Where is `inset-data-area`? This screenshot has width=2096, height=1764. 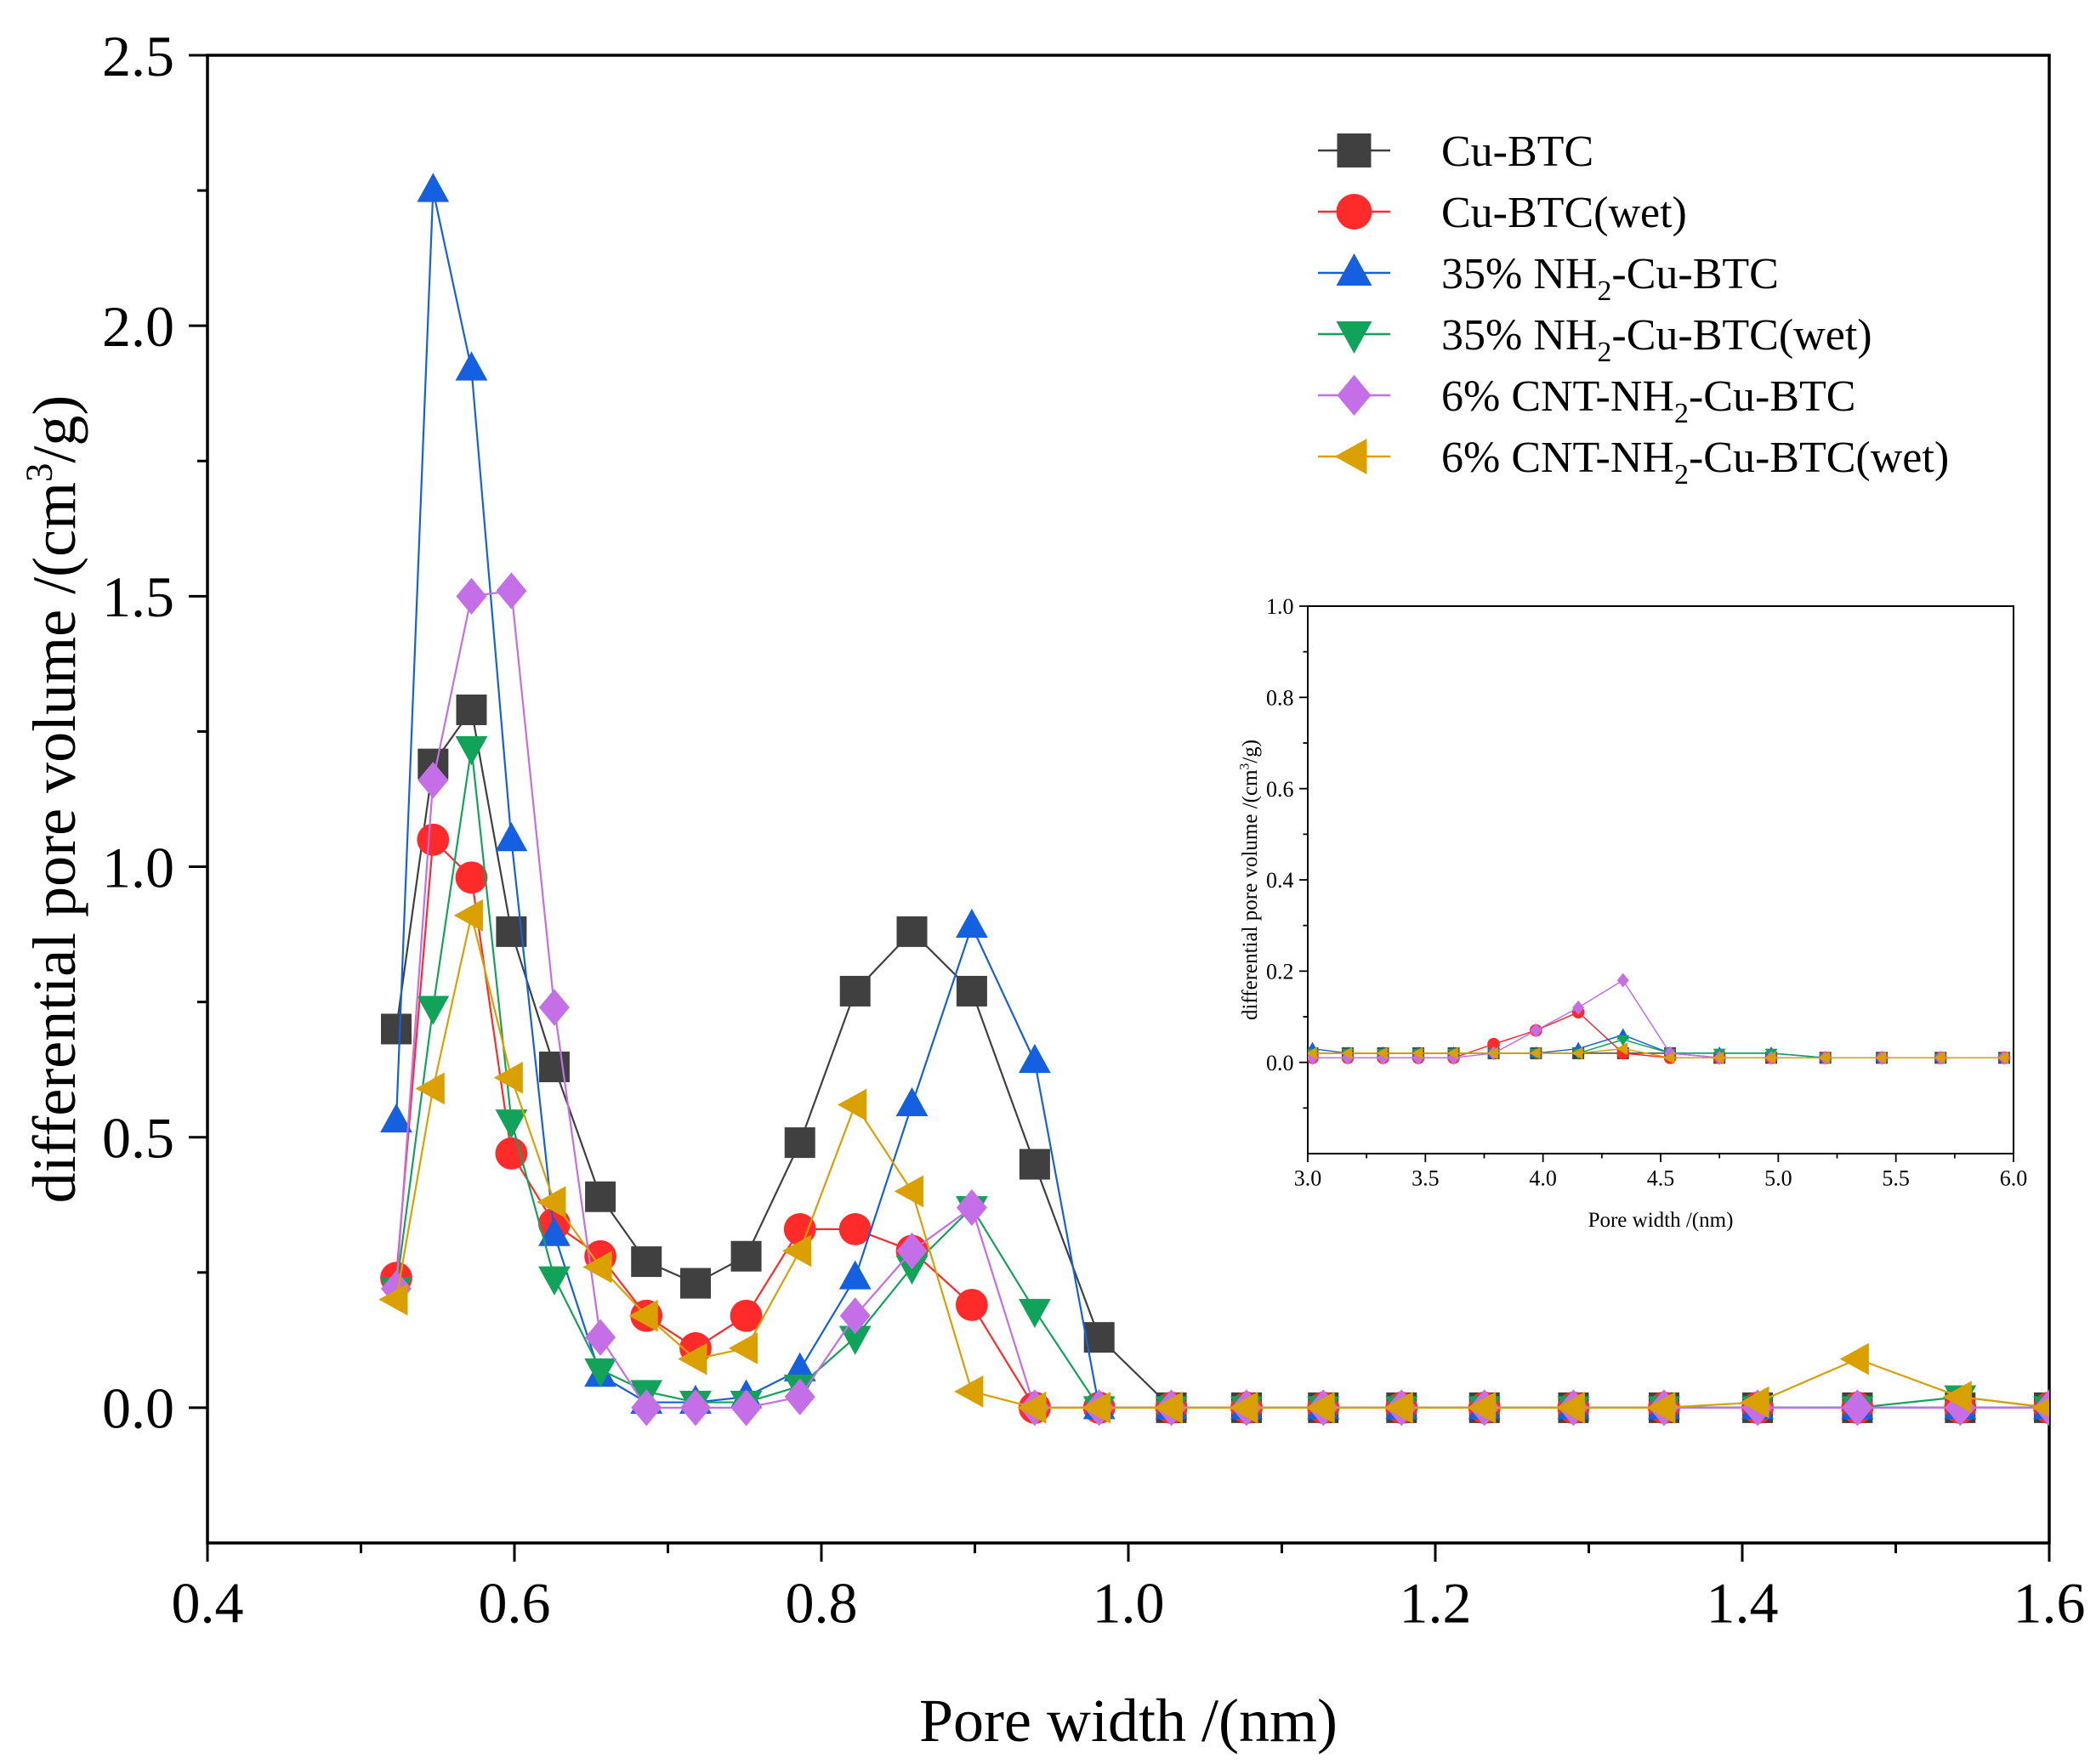
inset-data-area is located at coordinates (1659, 1019).